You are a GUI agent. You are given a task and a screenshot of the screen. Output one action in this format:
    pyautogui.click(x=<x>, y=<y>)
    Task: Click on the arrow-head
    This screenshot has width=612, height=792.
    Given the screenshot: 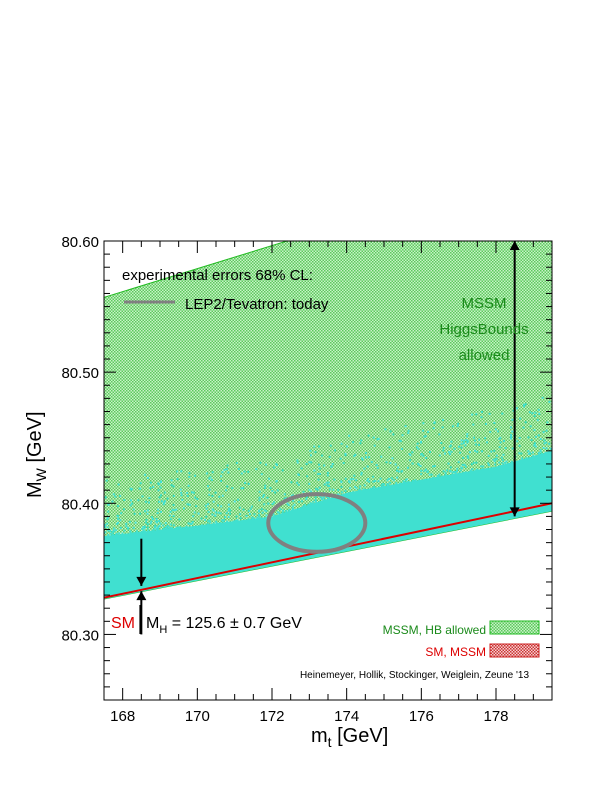 What is the action you would take?
    pyautogui.click(x=514, y=245)
    